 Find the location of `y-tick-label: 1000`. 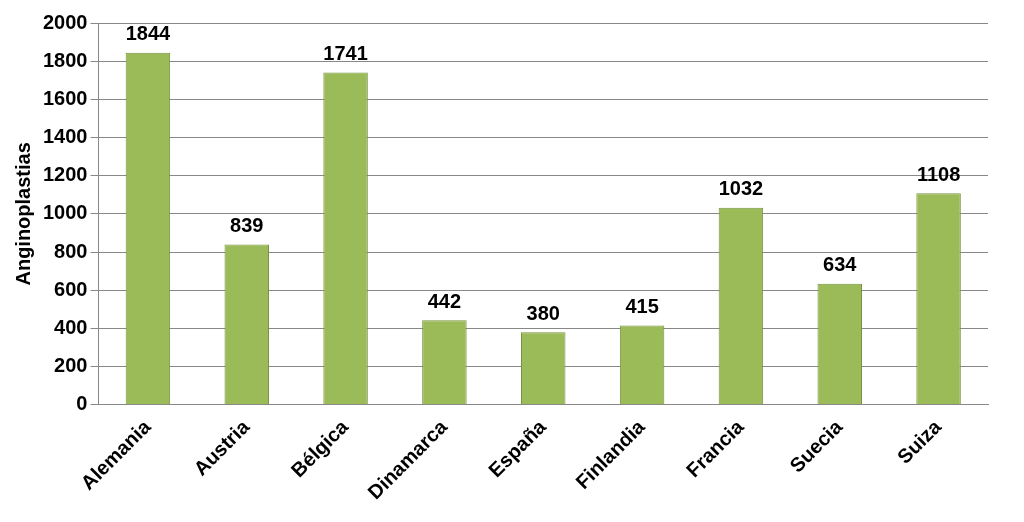

y-tick-label: 1000 is located at coordinates (65, 212).